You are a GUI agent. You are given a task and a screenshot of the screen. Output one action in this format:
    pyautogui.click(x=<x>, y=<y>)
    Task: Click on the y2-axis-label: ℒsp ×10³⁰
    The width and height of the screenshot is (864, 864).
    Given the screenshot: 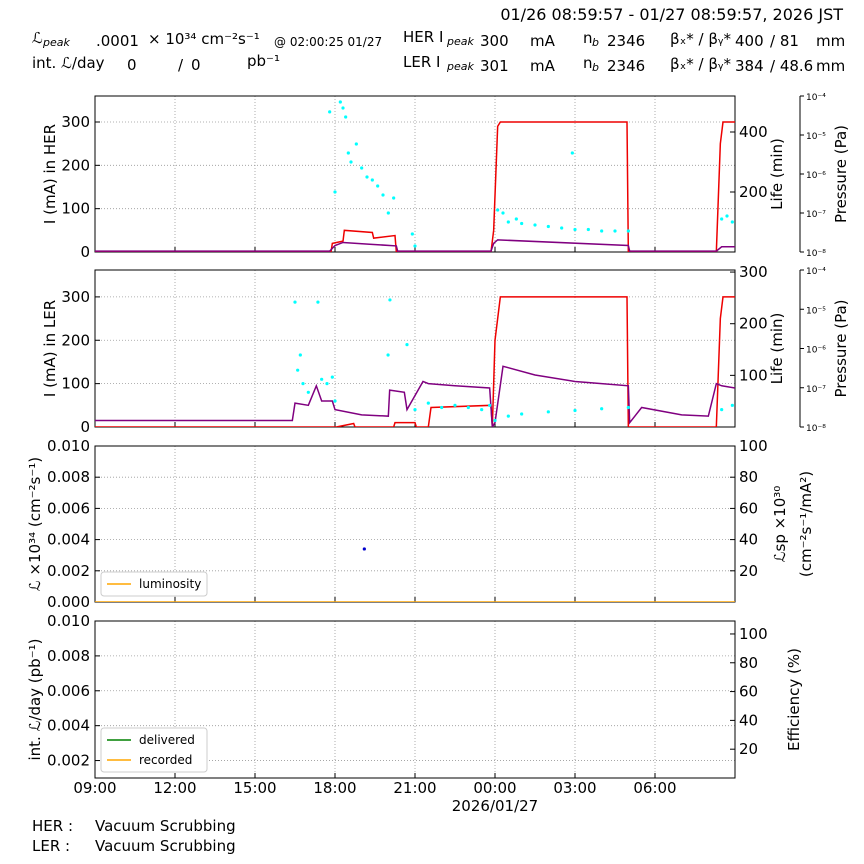 What is the action you would take?
    pyautogui.click(x=780, y=524)
    